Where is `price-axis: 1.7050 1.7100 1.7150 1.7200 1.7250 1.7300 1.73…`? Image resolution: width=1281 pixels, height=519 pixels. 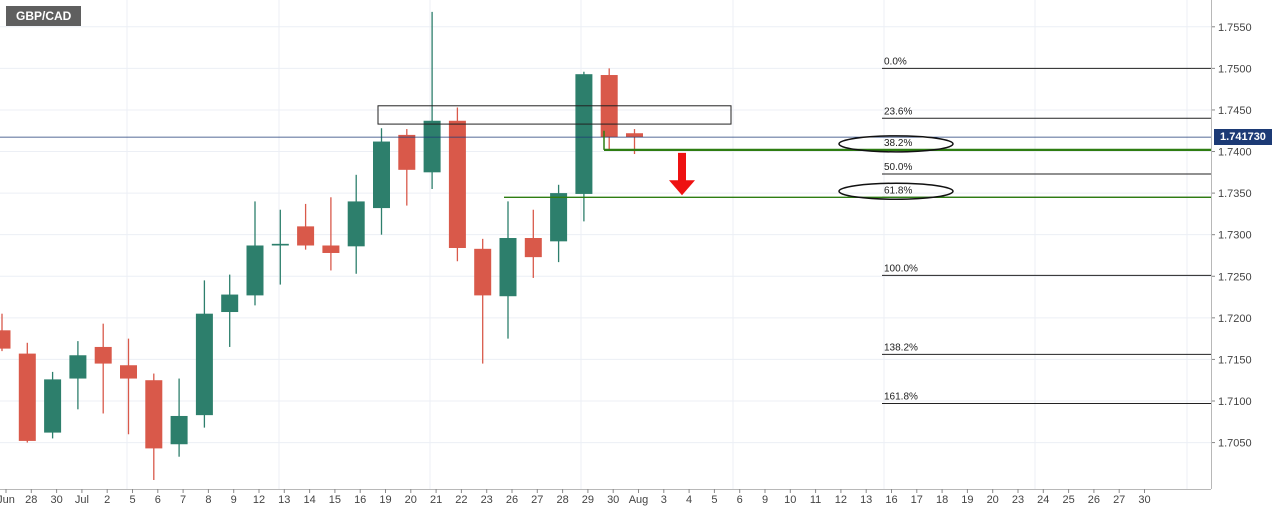
price-axis: 1.7050 1.7100 1.7150 1.7200 1.7250 1.7300 1.73… is located at coordinates (1231, 244).